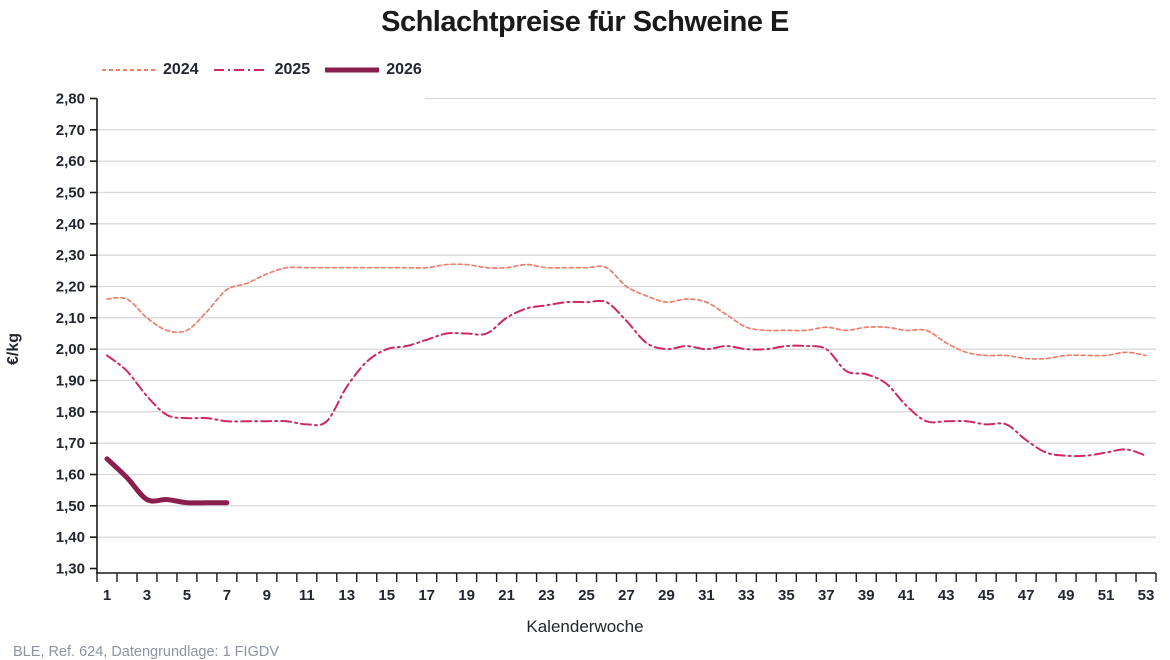 The width and height of the screenshot is (1170, 660). I want to click on legend-line-sample-2024, so click(129, 70).